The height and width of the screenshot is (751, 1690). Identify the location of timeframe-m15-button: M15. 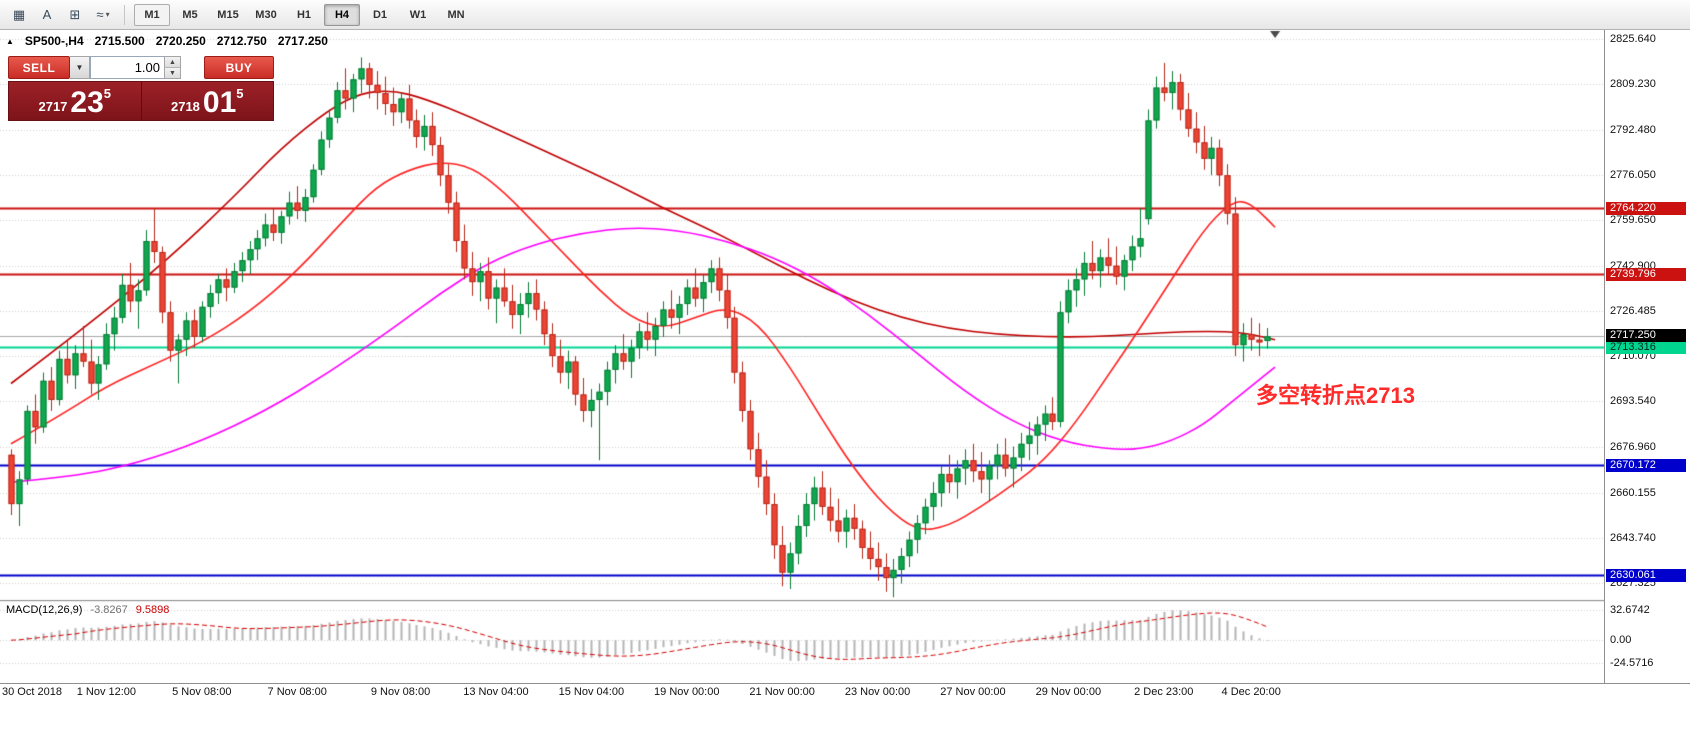
(228, 14).